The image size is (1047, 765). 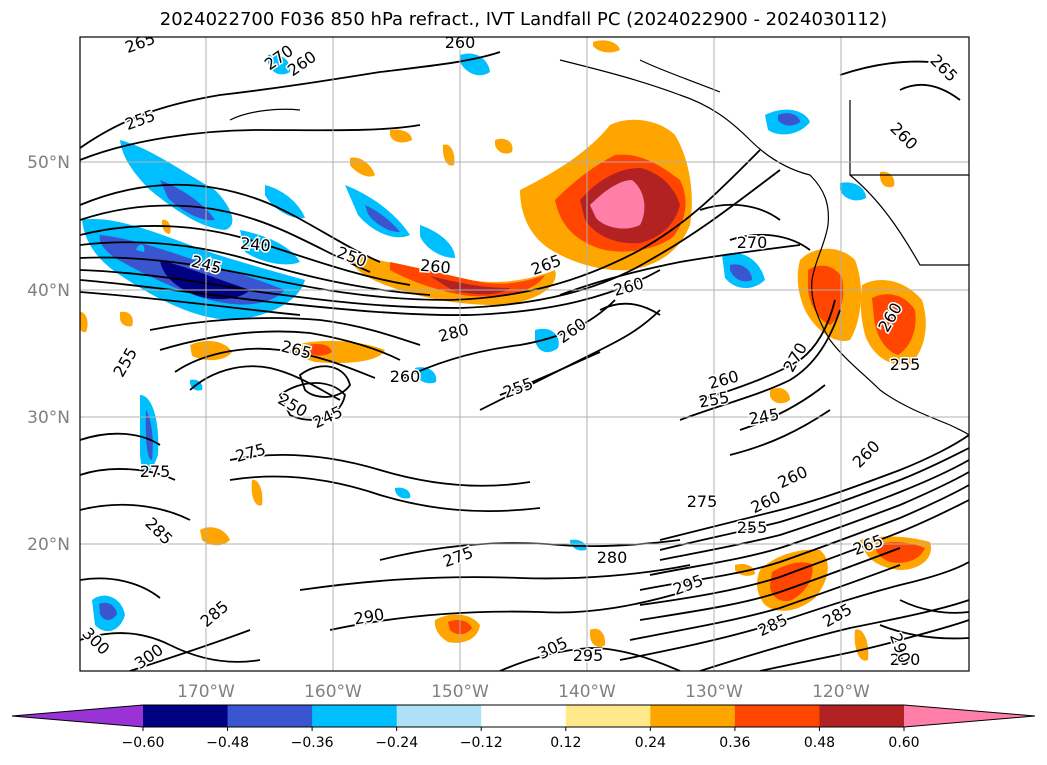 What do you see at coordinates (612, 557) in the screenshot?
I see `contour-label: 280` at bounding box center [612, 557].